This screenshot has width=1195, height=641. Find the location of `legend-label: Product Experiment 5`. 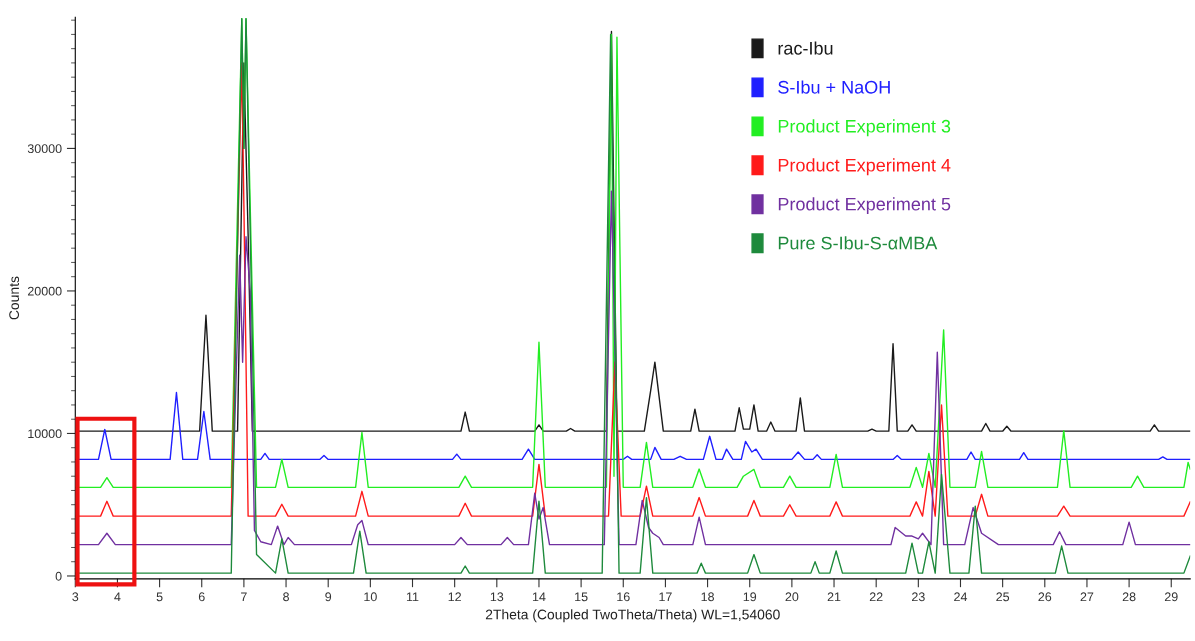

legend-label: Product Experiment 5 is located at coordinates (864, 206).